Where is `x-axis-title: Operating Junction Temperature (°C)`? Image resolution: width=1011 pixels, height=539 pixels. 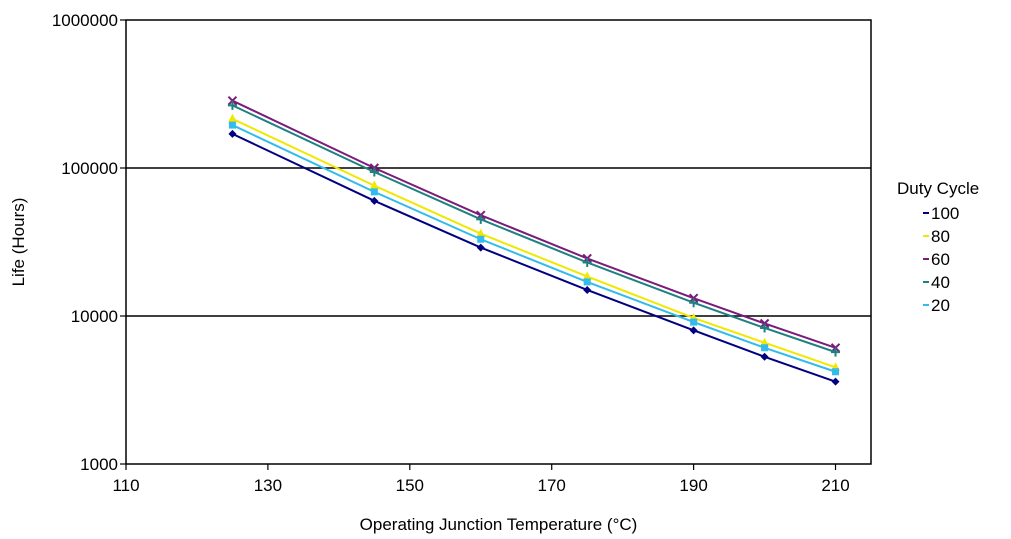
x-axis-title: Operating Junction Temperature (°C) is located at coordinates (499, 524).